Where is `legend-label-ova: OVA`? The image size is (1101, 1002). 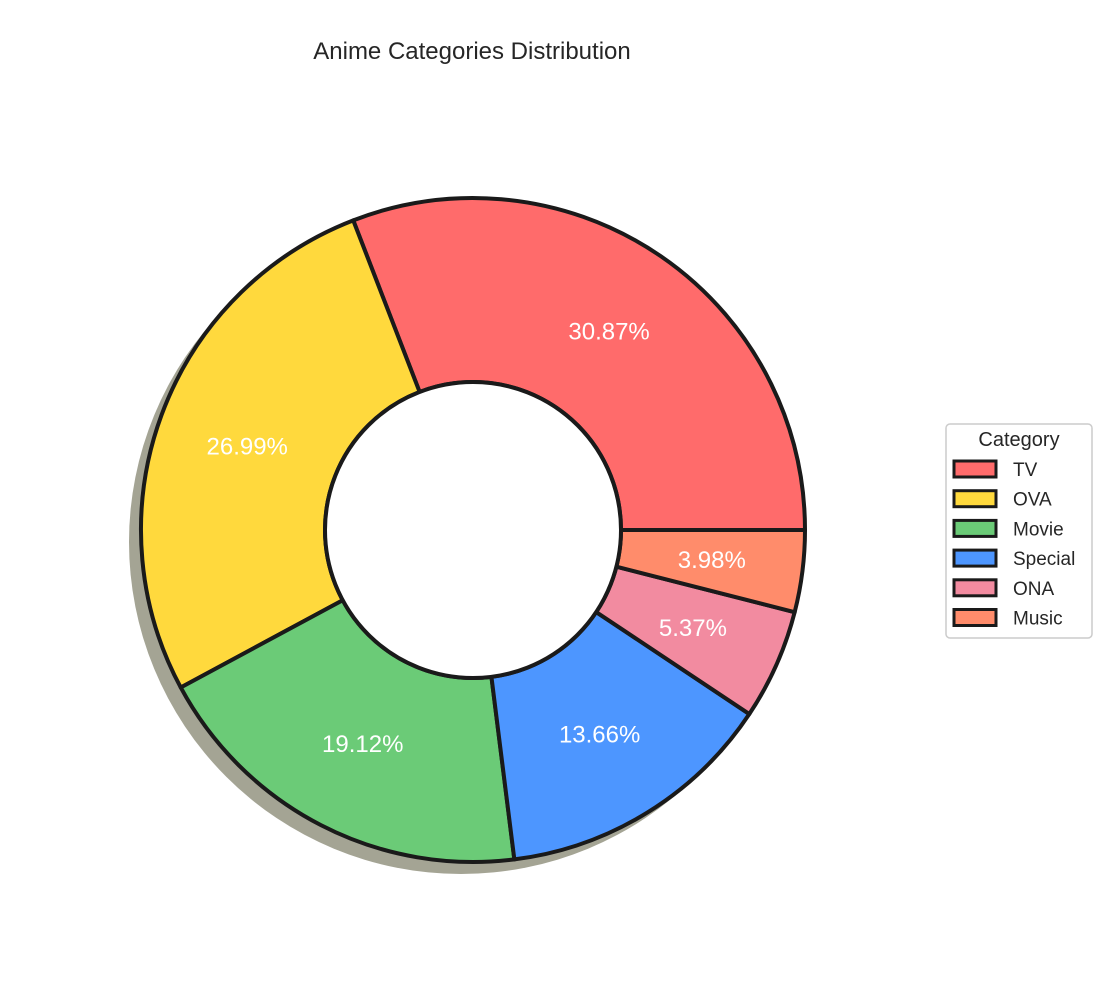 legend-label-ova: OVA is located at coordinates (1032, 500).